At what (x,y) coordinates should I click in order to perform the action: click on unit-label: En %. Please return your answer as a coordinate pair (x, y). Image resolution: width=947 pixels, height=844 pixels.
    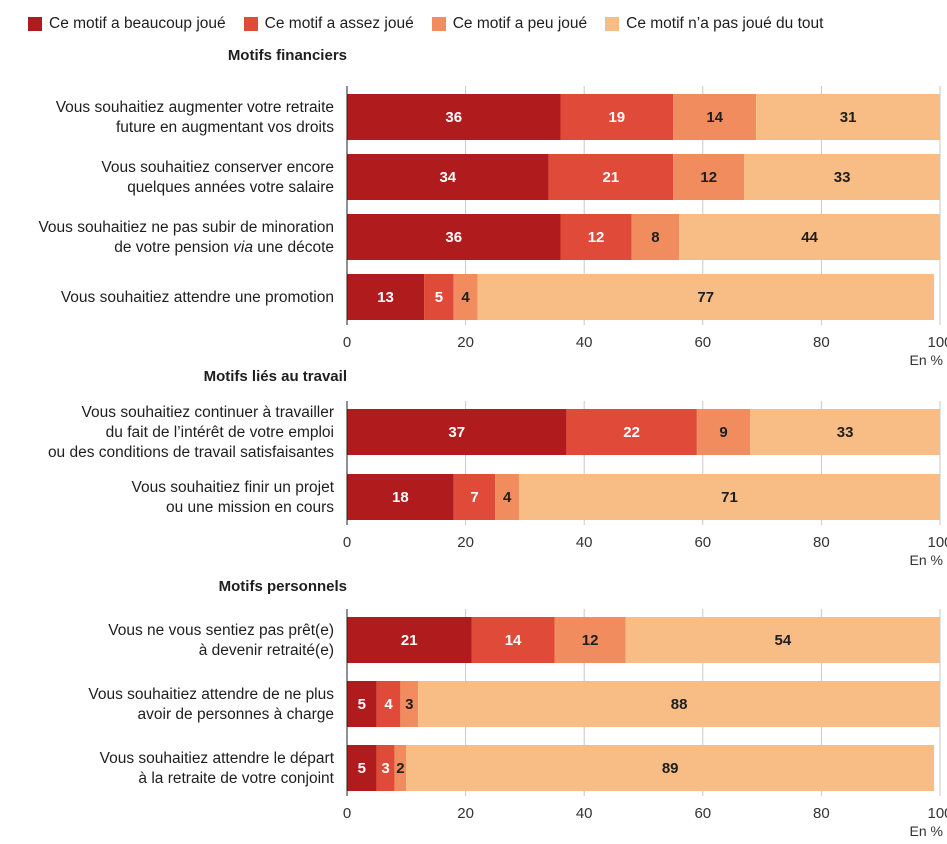
    Looking at the image, I should click on (926, 831).